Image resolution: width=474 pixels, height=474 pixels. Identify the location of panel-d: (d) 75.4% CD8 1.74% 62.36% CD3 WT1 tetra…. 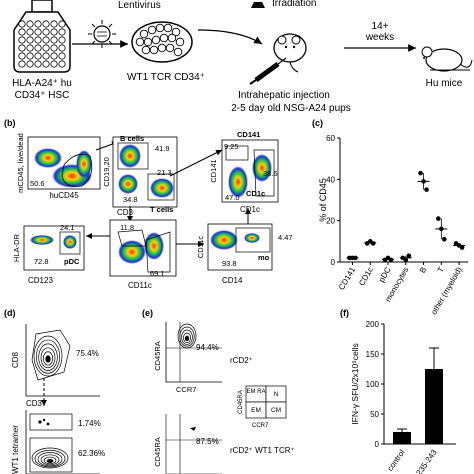
(54, 391).